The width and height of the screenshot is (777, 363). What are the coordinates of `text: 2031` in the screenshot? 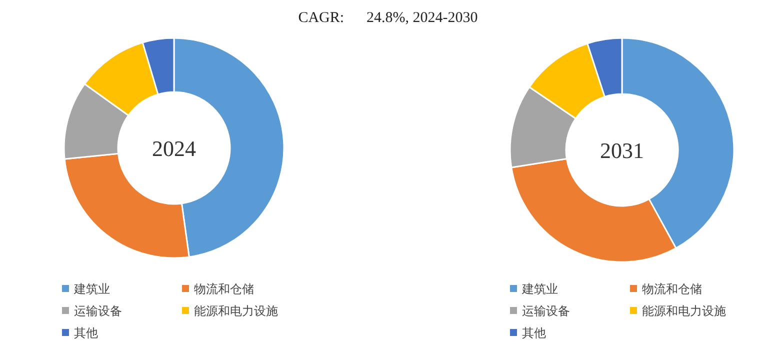 It's located at (622, 150).